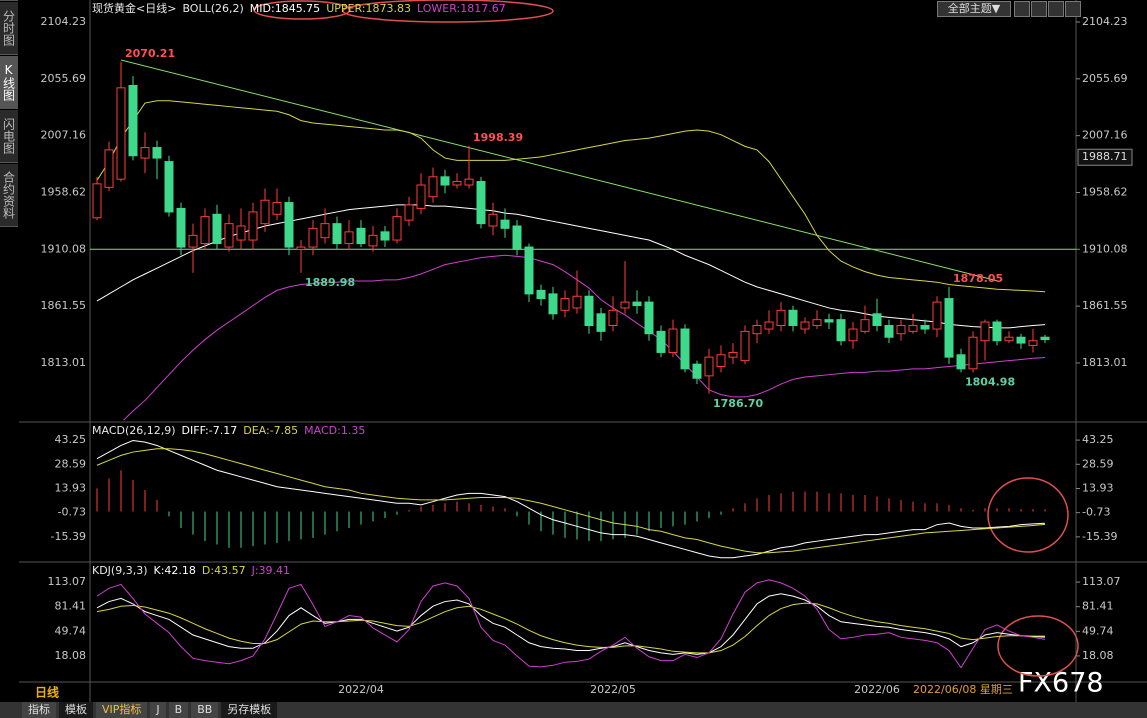 The height and width of the screenshot is (718, 1147). I want to click on sidebar-tab: 分时图, so click(9, 28).